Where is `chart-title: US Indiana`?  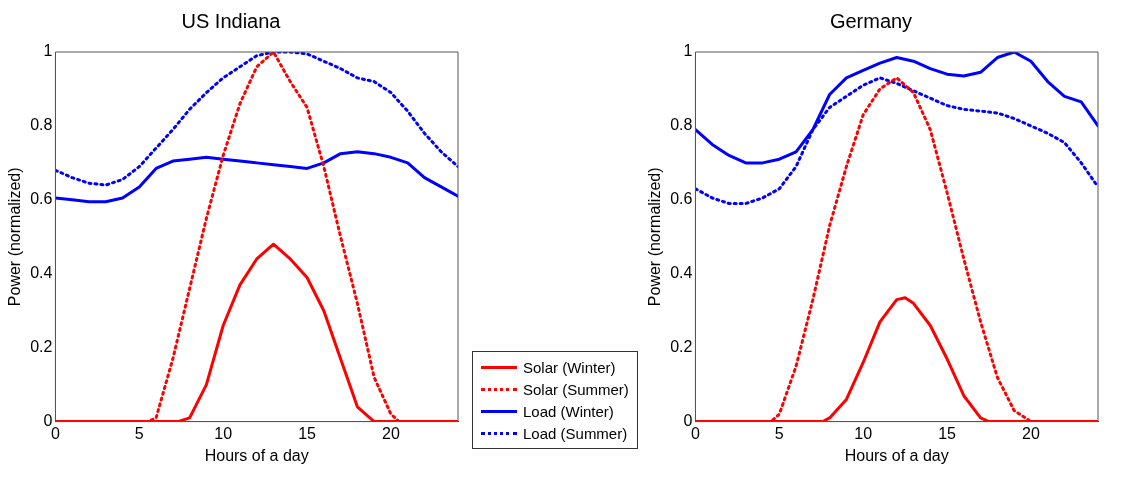 chart-title: US Indiana is located at coordinates (231, 20).